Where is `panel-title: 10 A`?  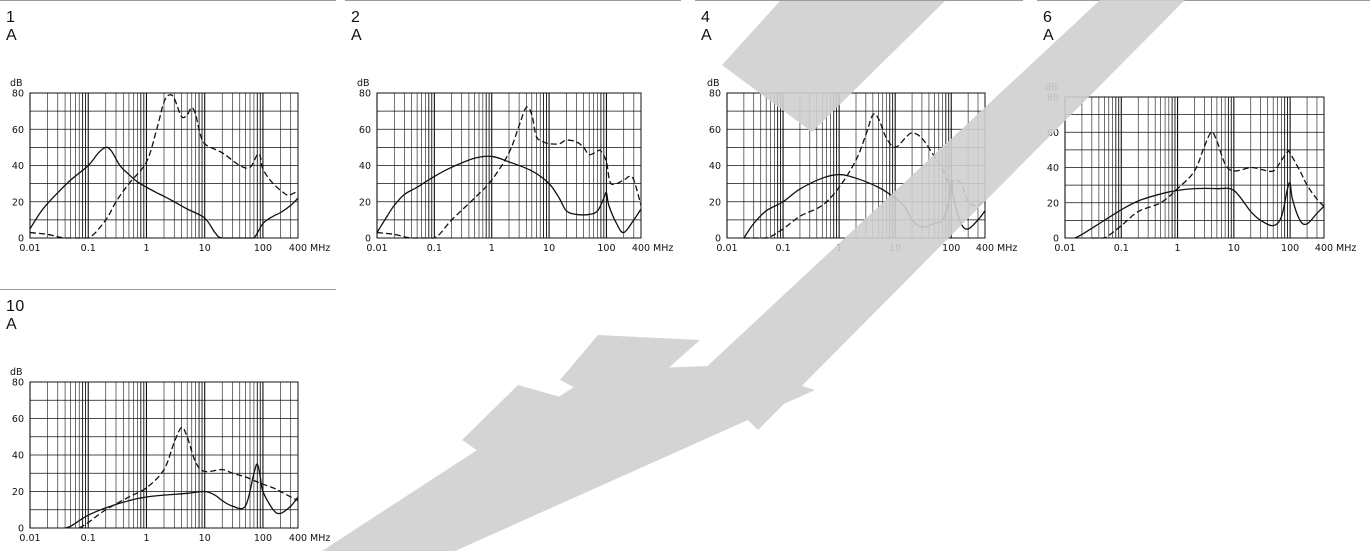
panel-title: 10 A is located at coordinates (15, 315).